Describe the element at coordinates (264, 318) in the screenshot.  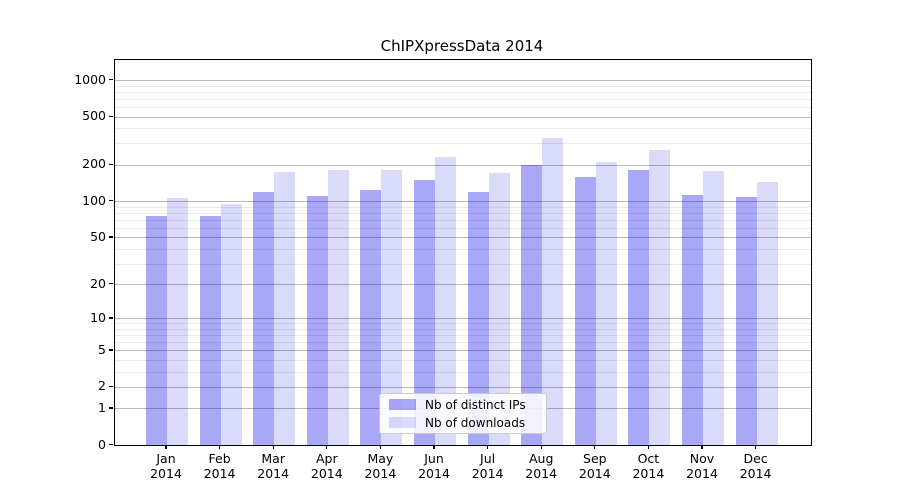
I see `bar-ips-mar` at that location.